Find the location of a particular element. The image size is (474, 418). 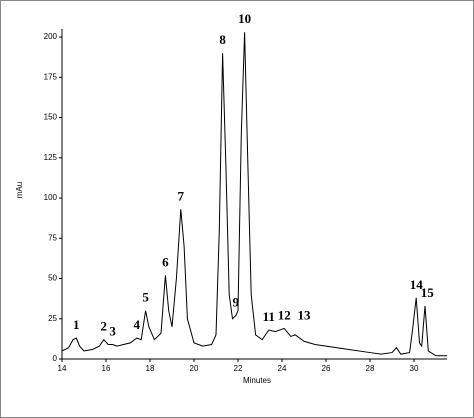

y-axis-label: mAu is located at coordinates (19, 190).